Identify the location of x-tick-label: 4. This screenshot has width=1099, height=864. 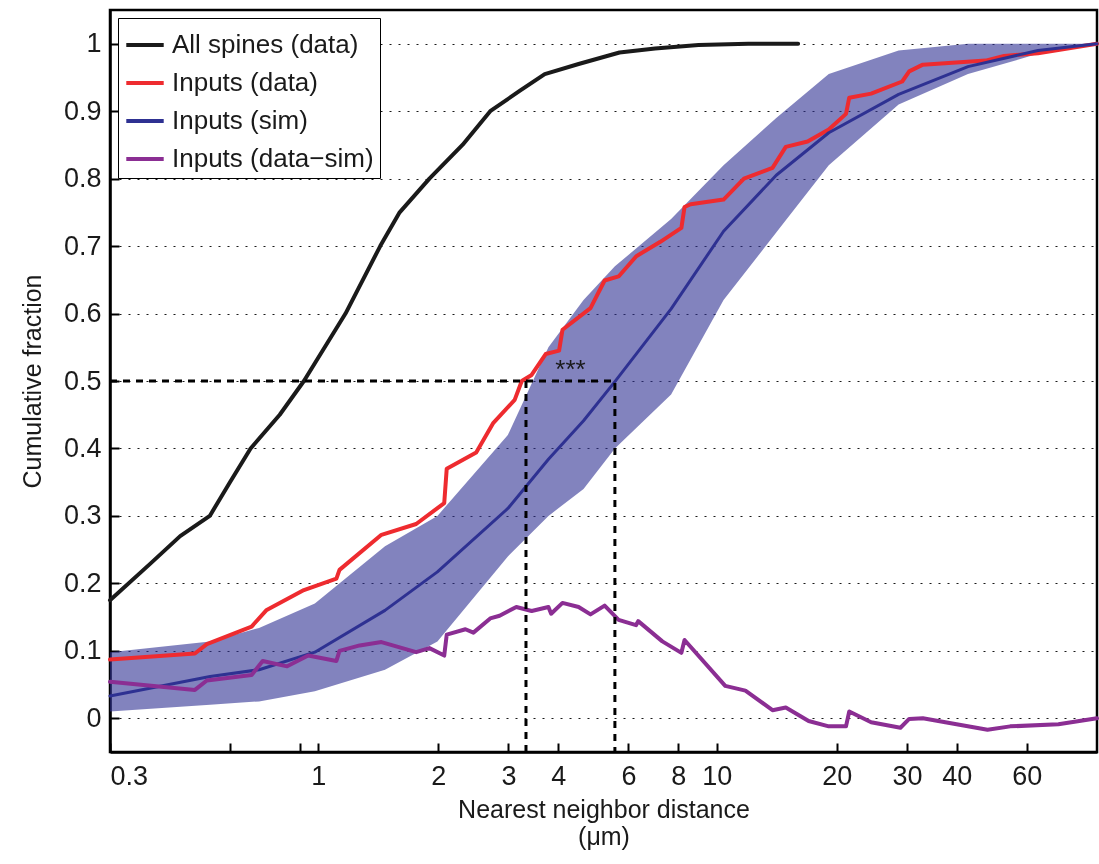
(559, 775).